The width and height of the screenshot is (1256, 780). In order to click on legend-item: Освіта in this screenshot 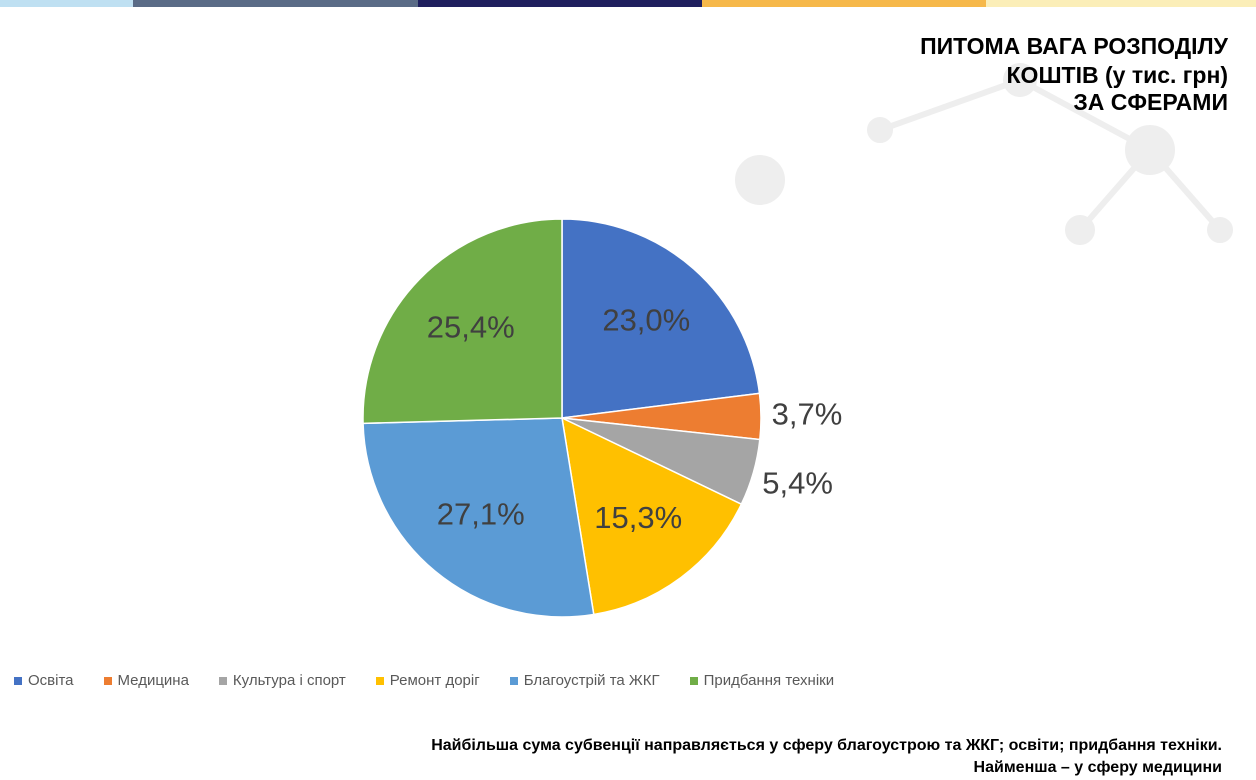, I will do `click(44, 680)`.